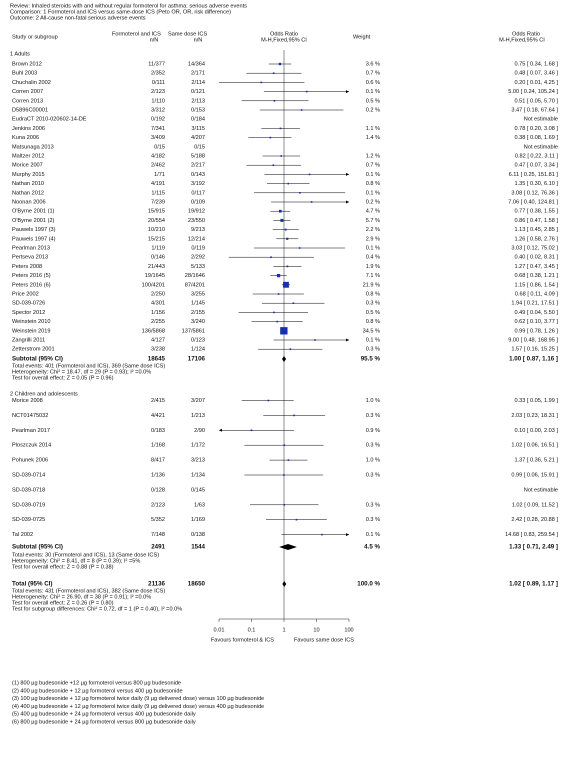 Image resolution: width=566 pixels, height=758 pixels. I want to click on events-s: 2/114, so click(198, 83).